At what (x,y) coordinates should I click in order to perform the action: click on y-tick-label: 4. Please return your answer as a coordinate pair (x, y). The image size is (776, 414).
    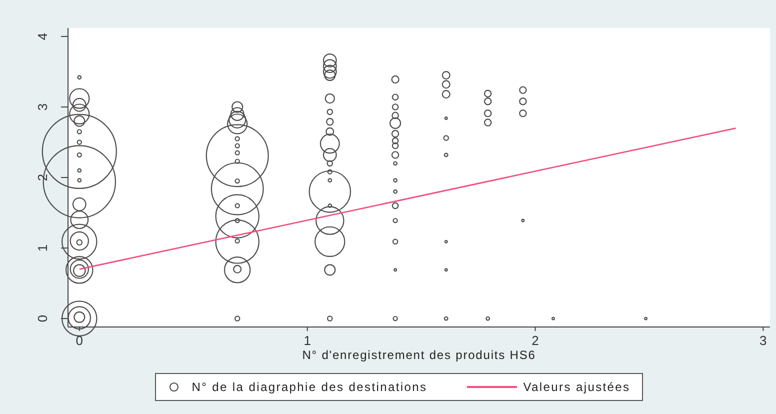
    Looking at the image, I should click on (42, 36).